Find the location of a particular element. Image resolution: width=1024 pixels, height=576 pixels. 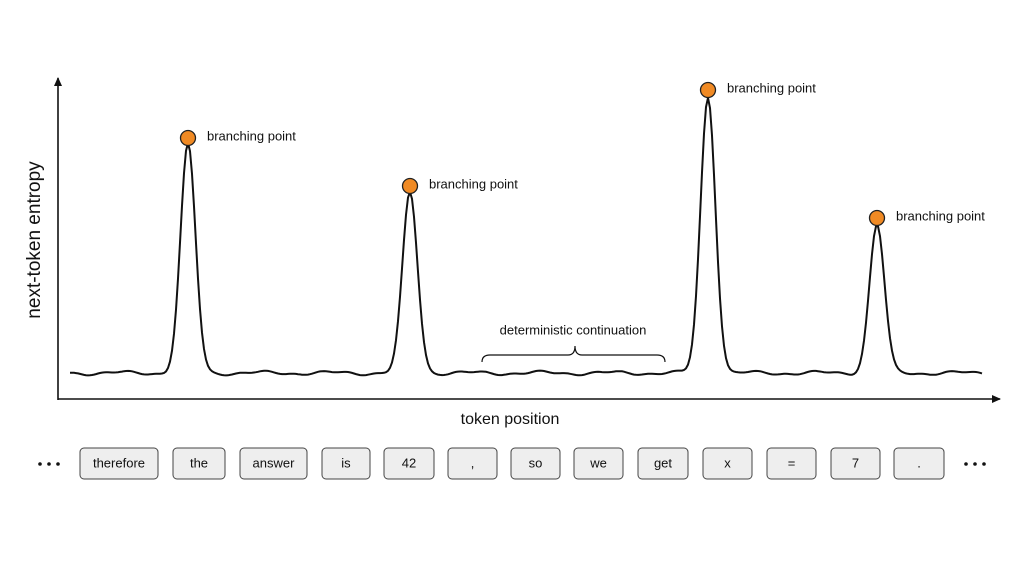

token-label: therefore is located at coordinates (119, 462).